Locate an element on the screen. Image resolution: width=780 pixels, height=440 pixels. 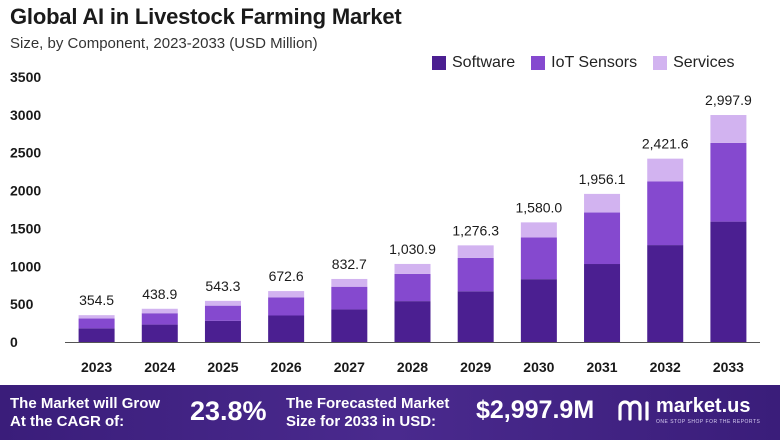
x-tick-label: 2028 is located at coordinates (412, 367).